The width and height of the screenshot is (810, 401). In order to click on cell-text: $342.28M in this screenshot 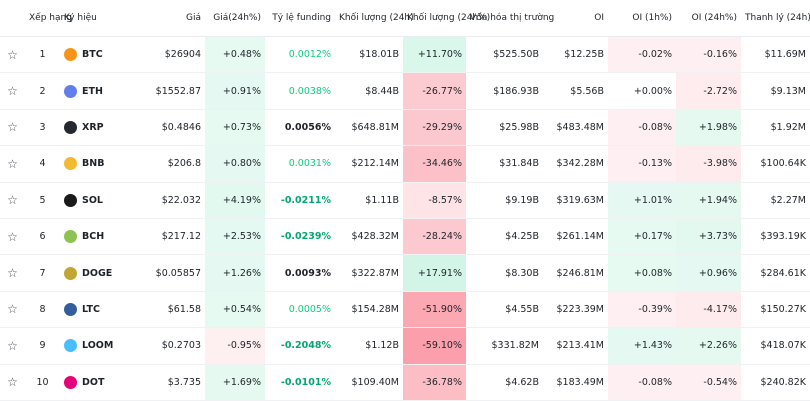, I will do `click(580, 164)`.